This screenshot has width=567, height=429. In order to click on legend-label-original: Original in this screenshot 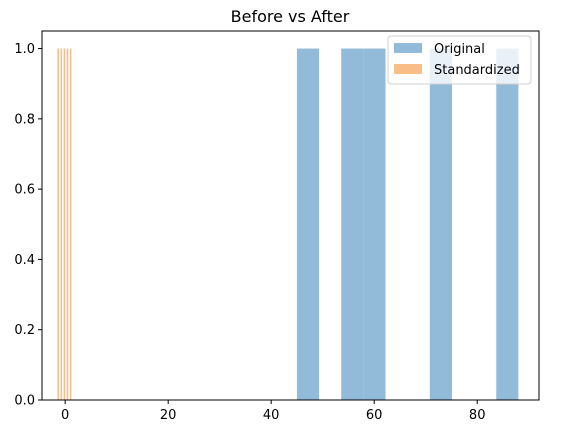, I will do `click(459, 49)`.